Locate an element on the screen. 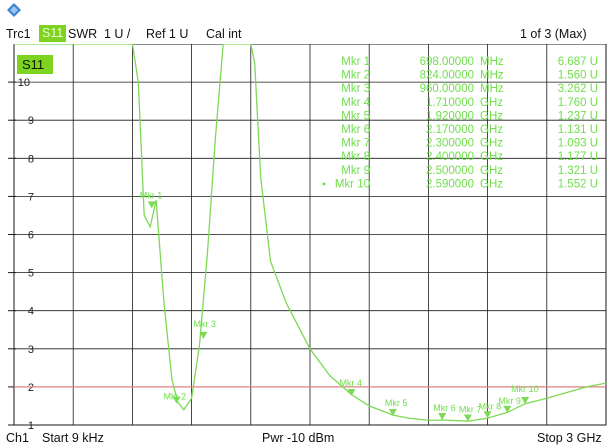  marker-value: 1.237 U is located at coordinates (578, 116).